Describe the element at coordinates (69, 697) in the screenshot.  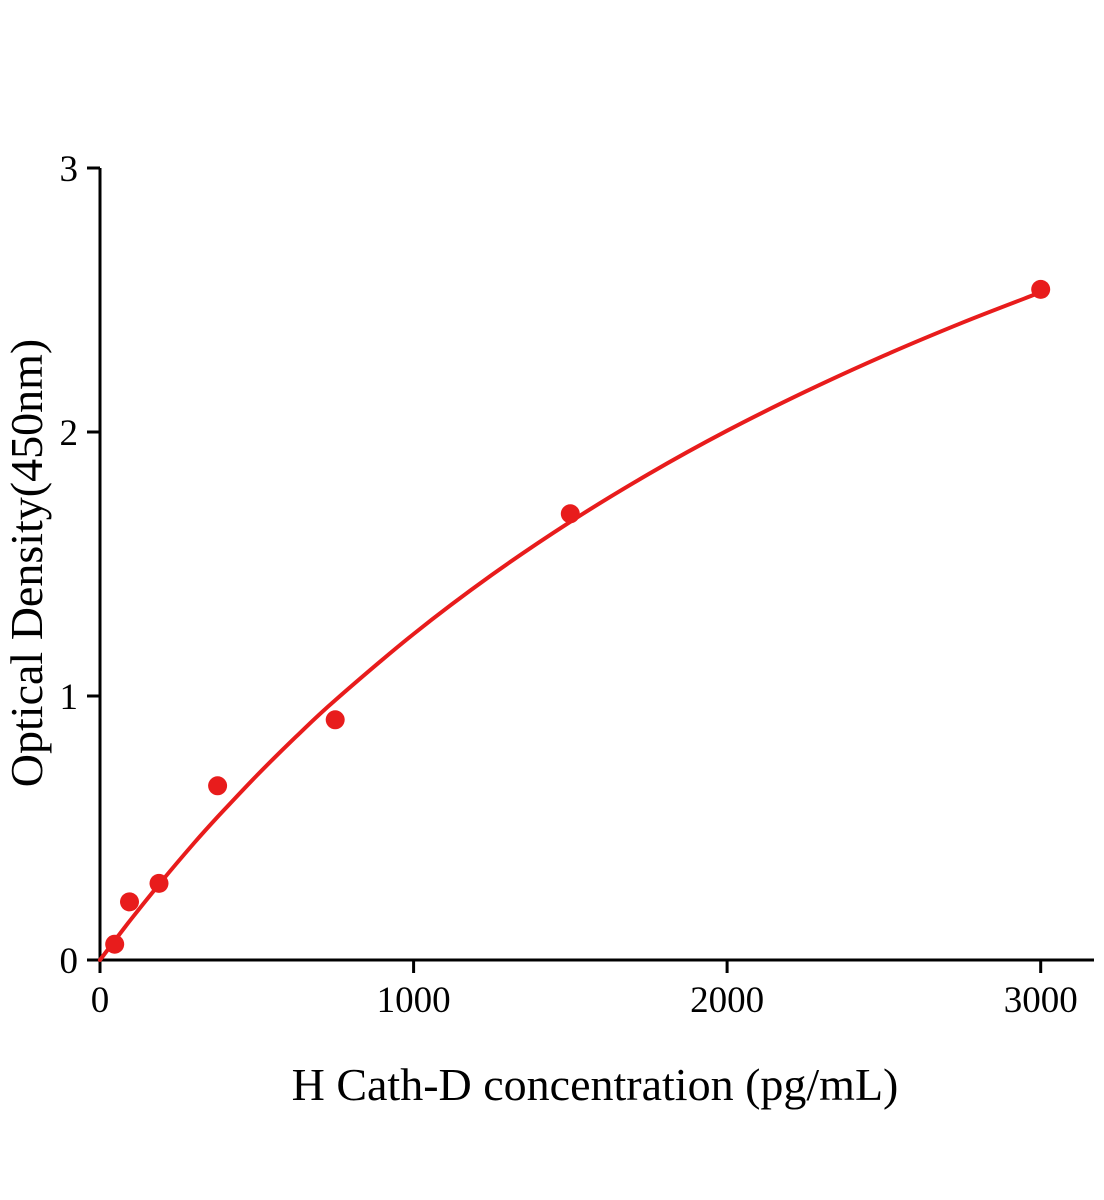
I see `y-tick-label: 1` at that location.